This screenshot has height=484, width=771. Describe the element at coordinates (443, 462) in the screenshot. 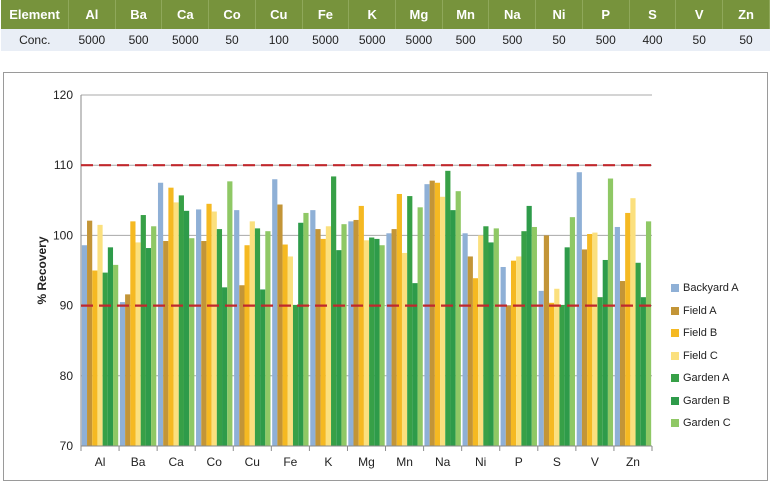

I see `x-tick-label: Na` at that location.